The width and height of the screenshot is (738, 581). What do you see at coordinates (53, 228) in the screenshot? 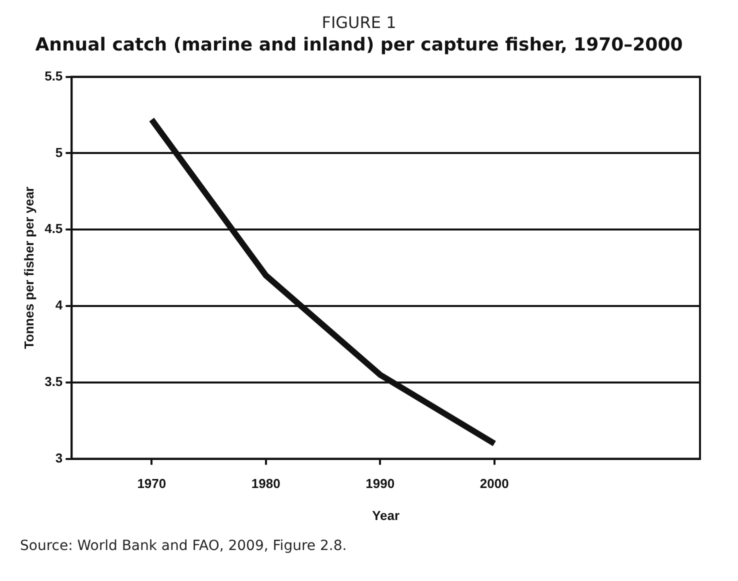
I see `y-tick-label: 4.5` at bounding box center [53, 228].